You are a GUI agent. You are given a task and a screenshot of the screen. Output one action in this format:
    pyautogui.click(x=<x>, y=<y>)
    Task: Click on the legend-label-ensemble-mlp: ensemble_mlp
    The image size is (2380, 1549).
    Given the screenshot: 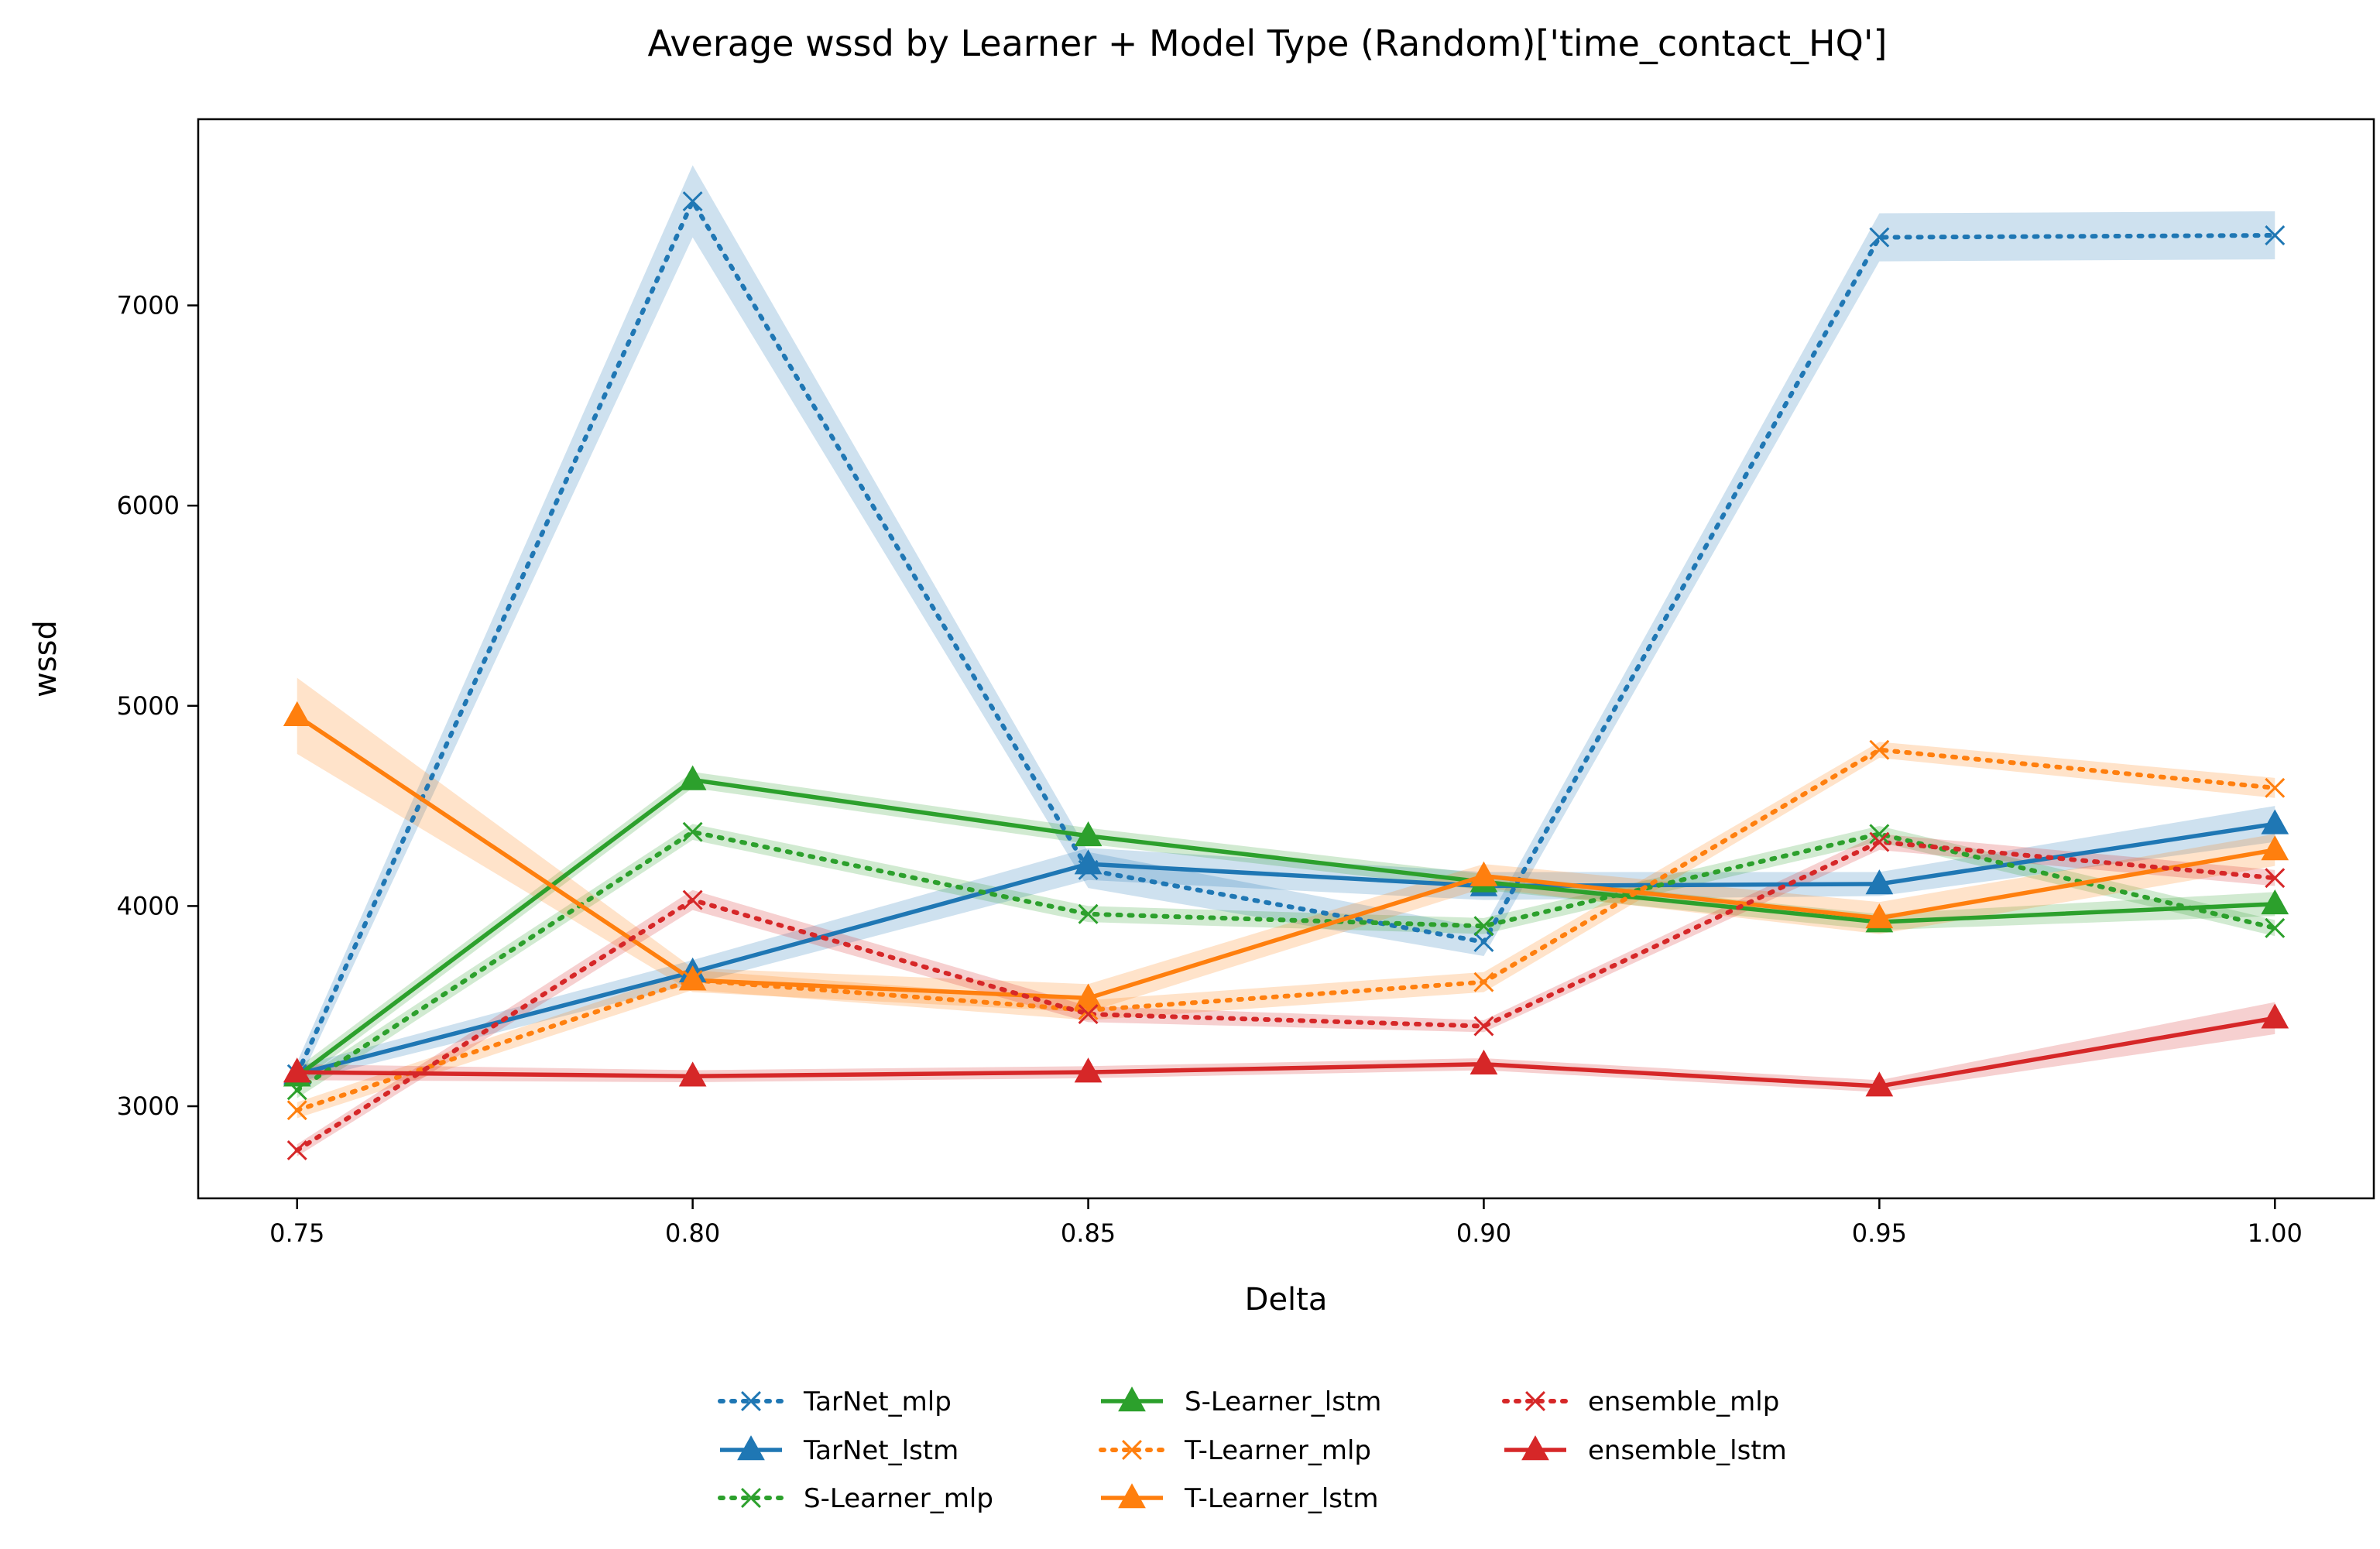 What is the action you would take?
    pyautogui.click(x=1684, y=1401)
    